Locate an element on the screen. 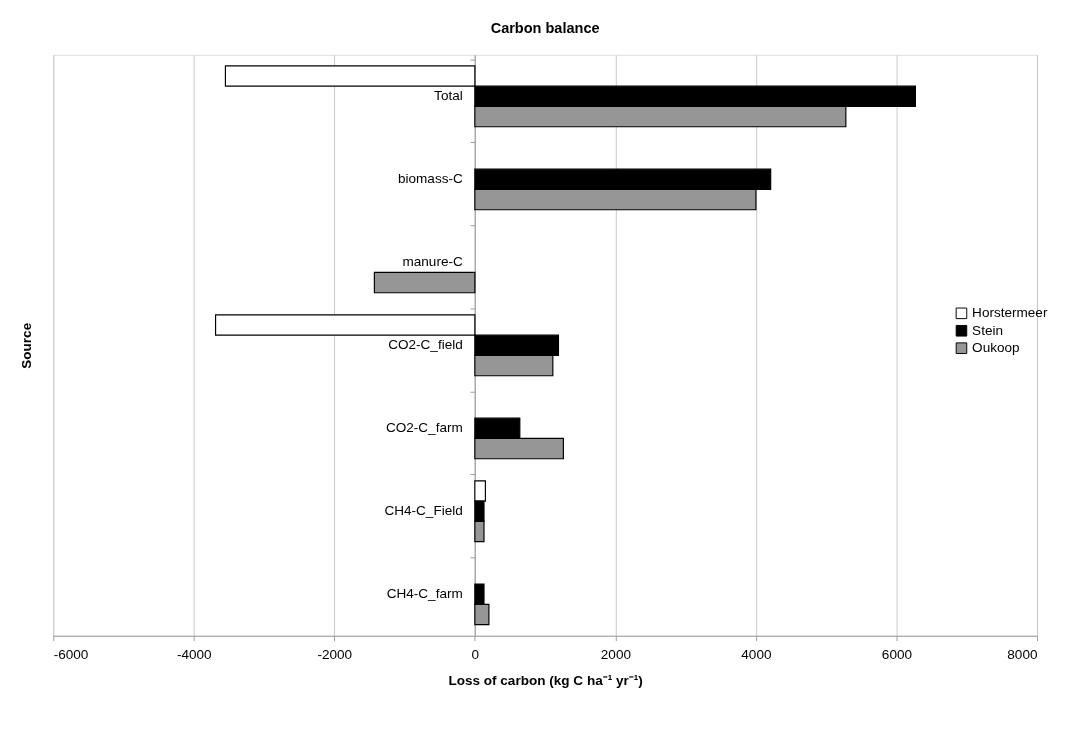 Image resolution: width=1067 pixels, height=738 pixels. x-tick-label: 2000 is located at coordinates (615, 655).